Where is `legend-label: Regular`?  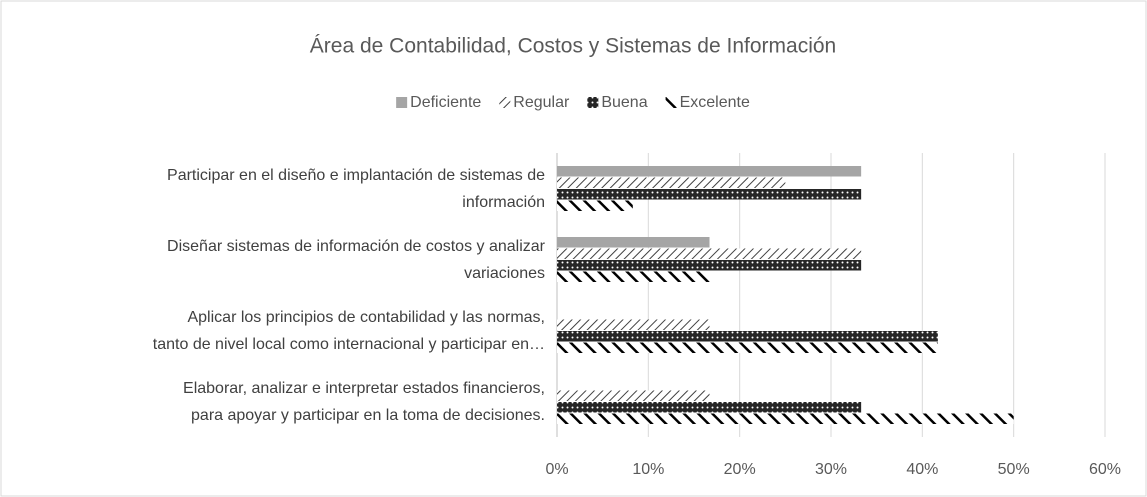 legend-label: Regular is located at coordinates (541, 102).